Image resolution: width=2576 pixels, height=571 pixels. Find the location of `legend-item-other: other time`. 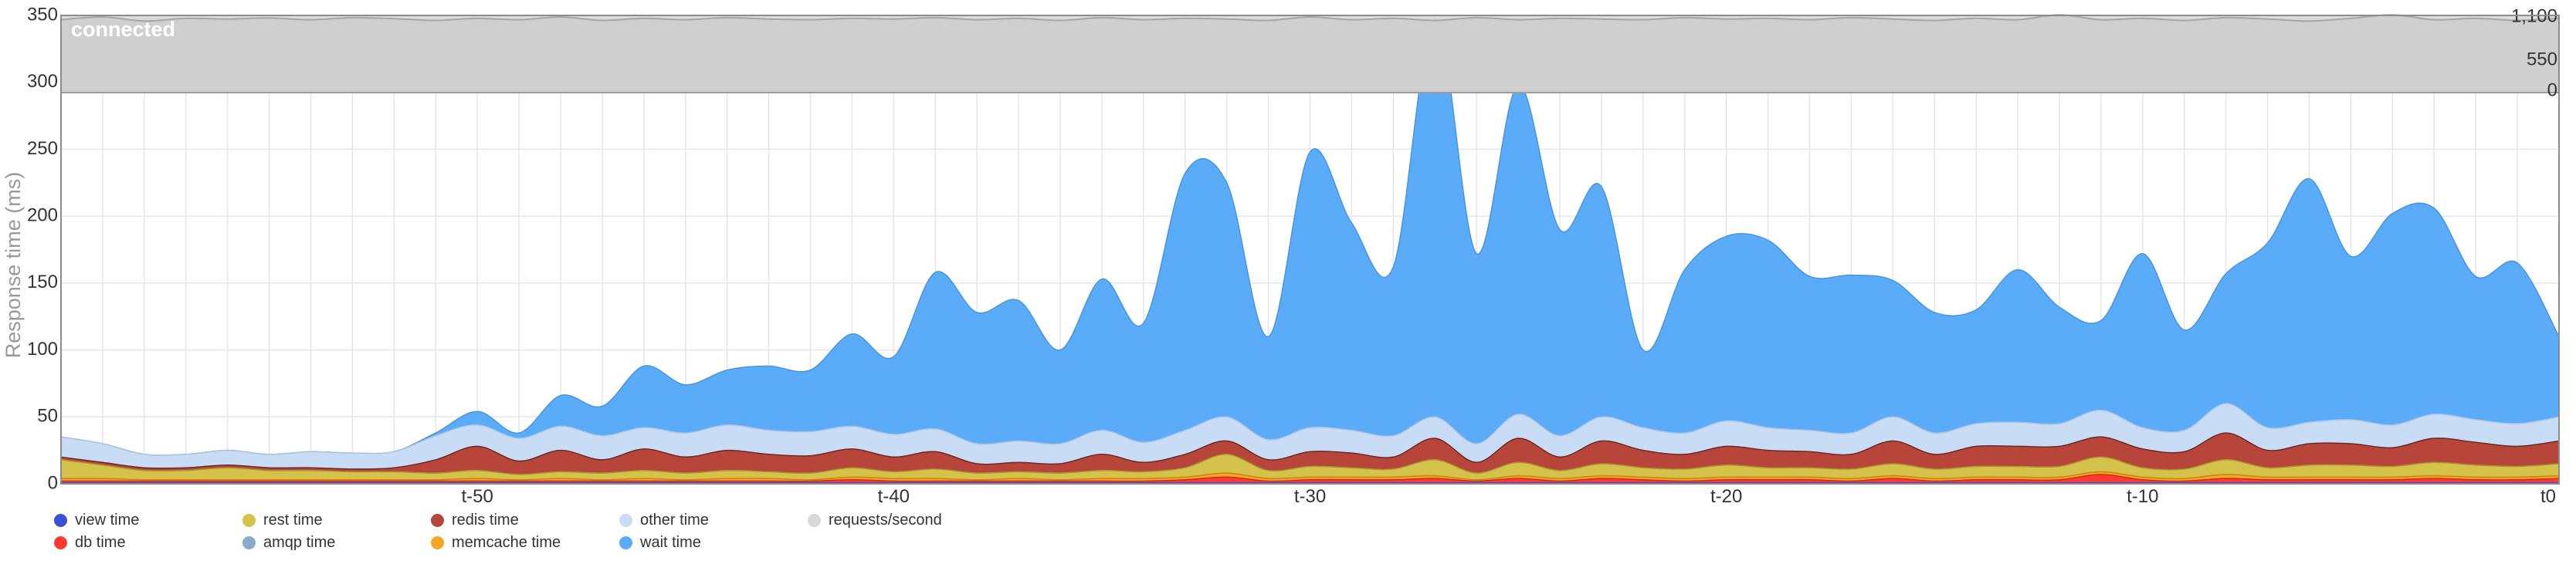

legend-item-other: other time is located at coordinates (713, 520).